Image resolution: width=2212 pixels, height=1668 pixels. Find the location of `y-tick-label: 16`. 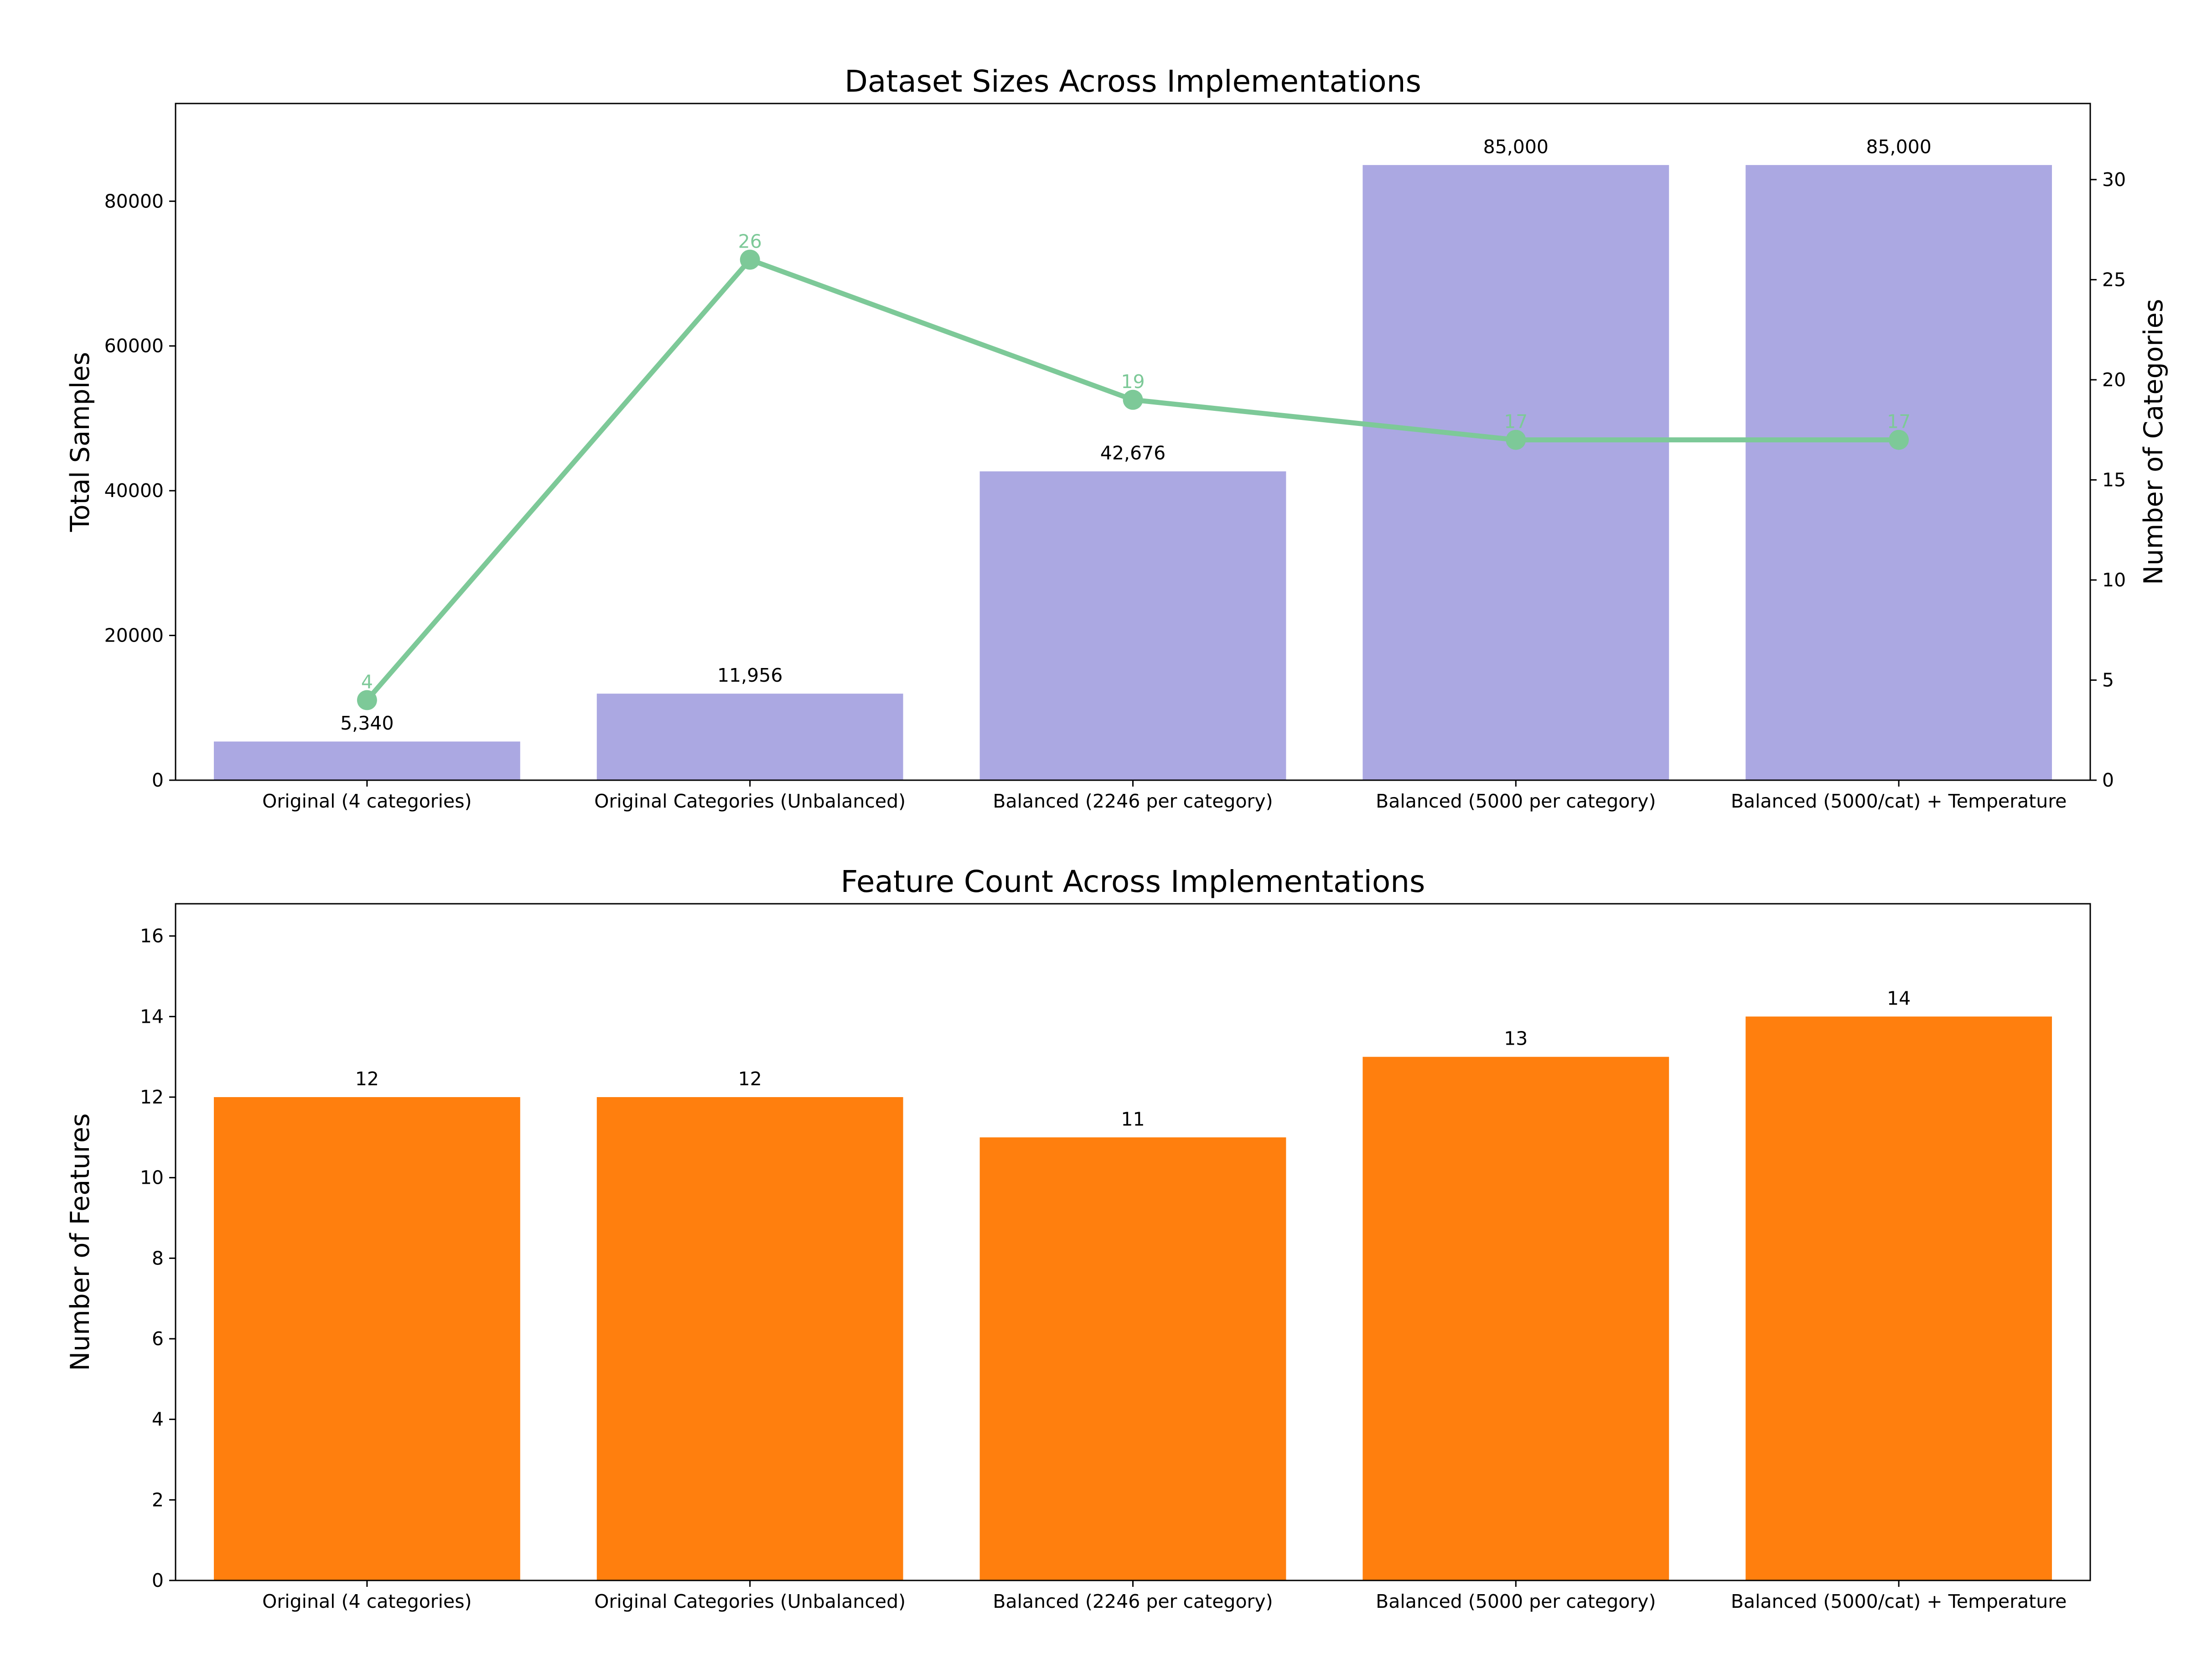

y-tick-label: 16 is located at coordinates (152, 936).